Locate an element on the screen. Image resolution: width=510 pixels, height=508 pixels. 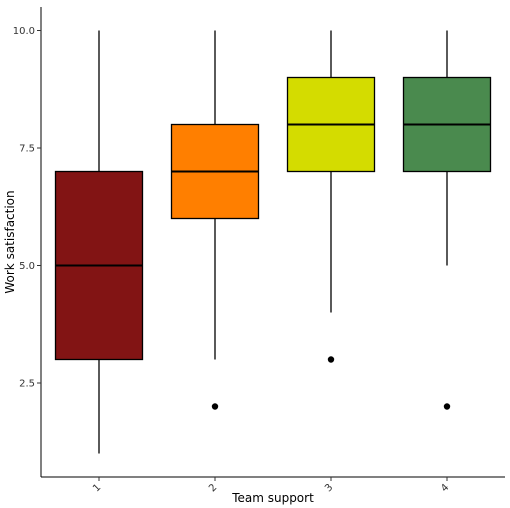
y-axis-title: Work satisfaction is located at coordinates (10, 241).